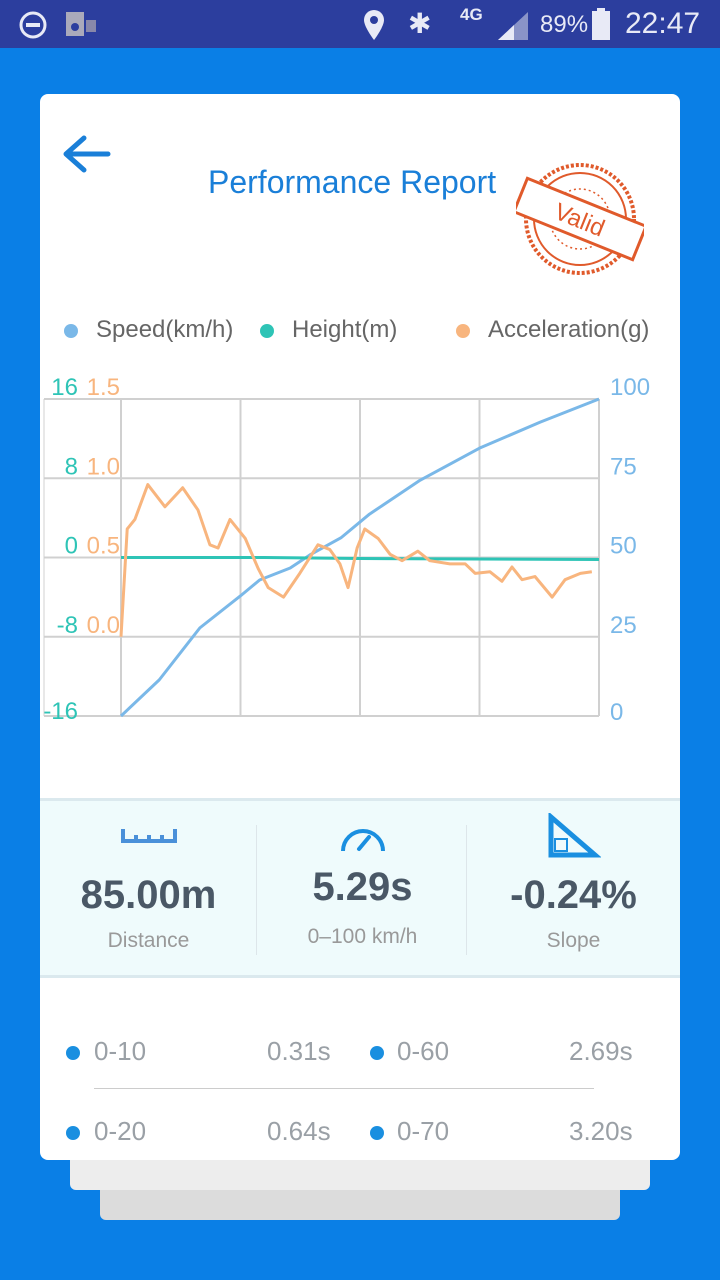 The width and height of the screenshot is (720, 1280). I want to click on tick-label-height: 16, so click(64, 387).